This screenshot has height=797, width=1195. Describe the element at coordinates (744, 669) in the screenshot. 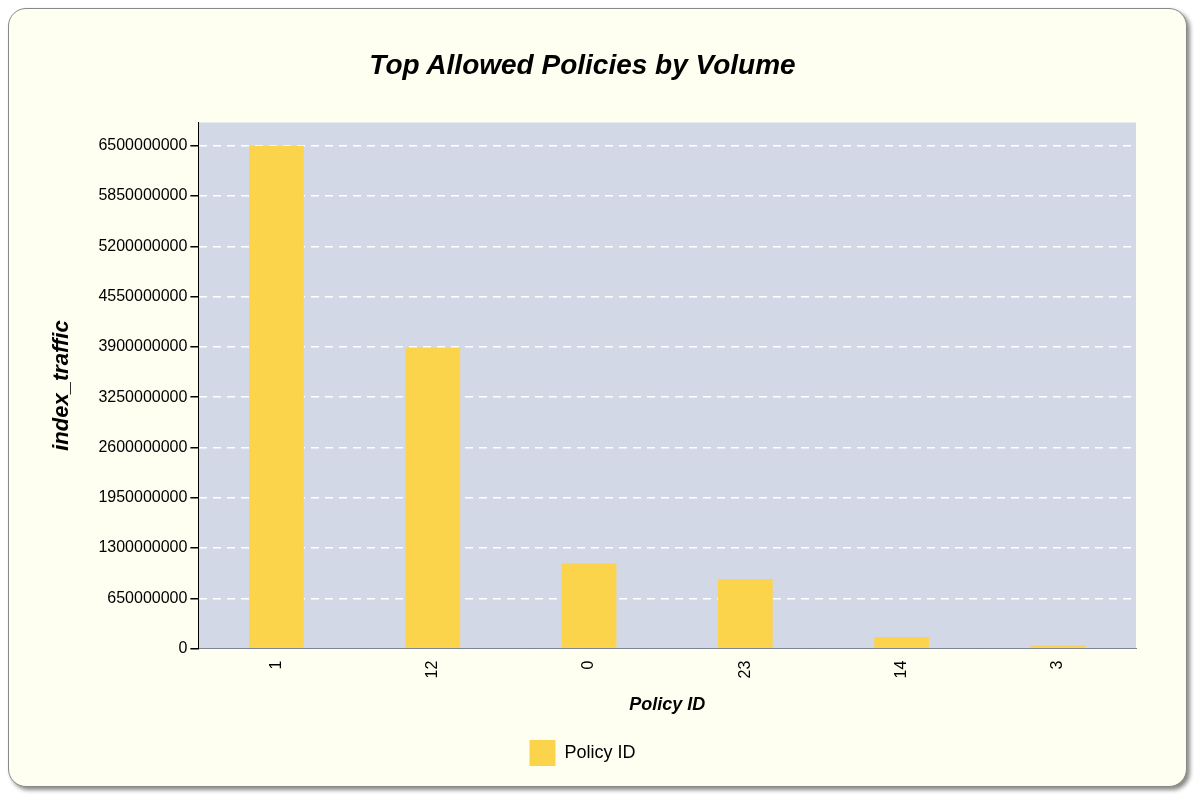

I see `x-tick-label: 23` at that location.